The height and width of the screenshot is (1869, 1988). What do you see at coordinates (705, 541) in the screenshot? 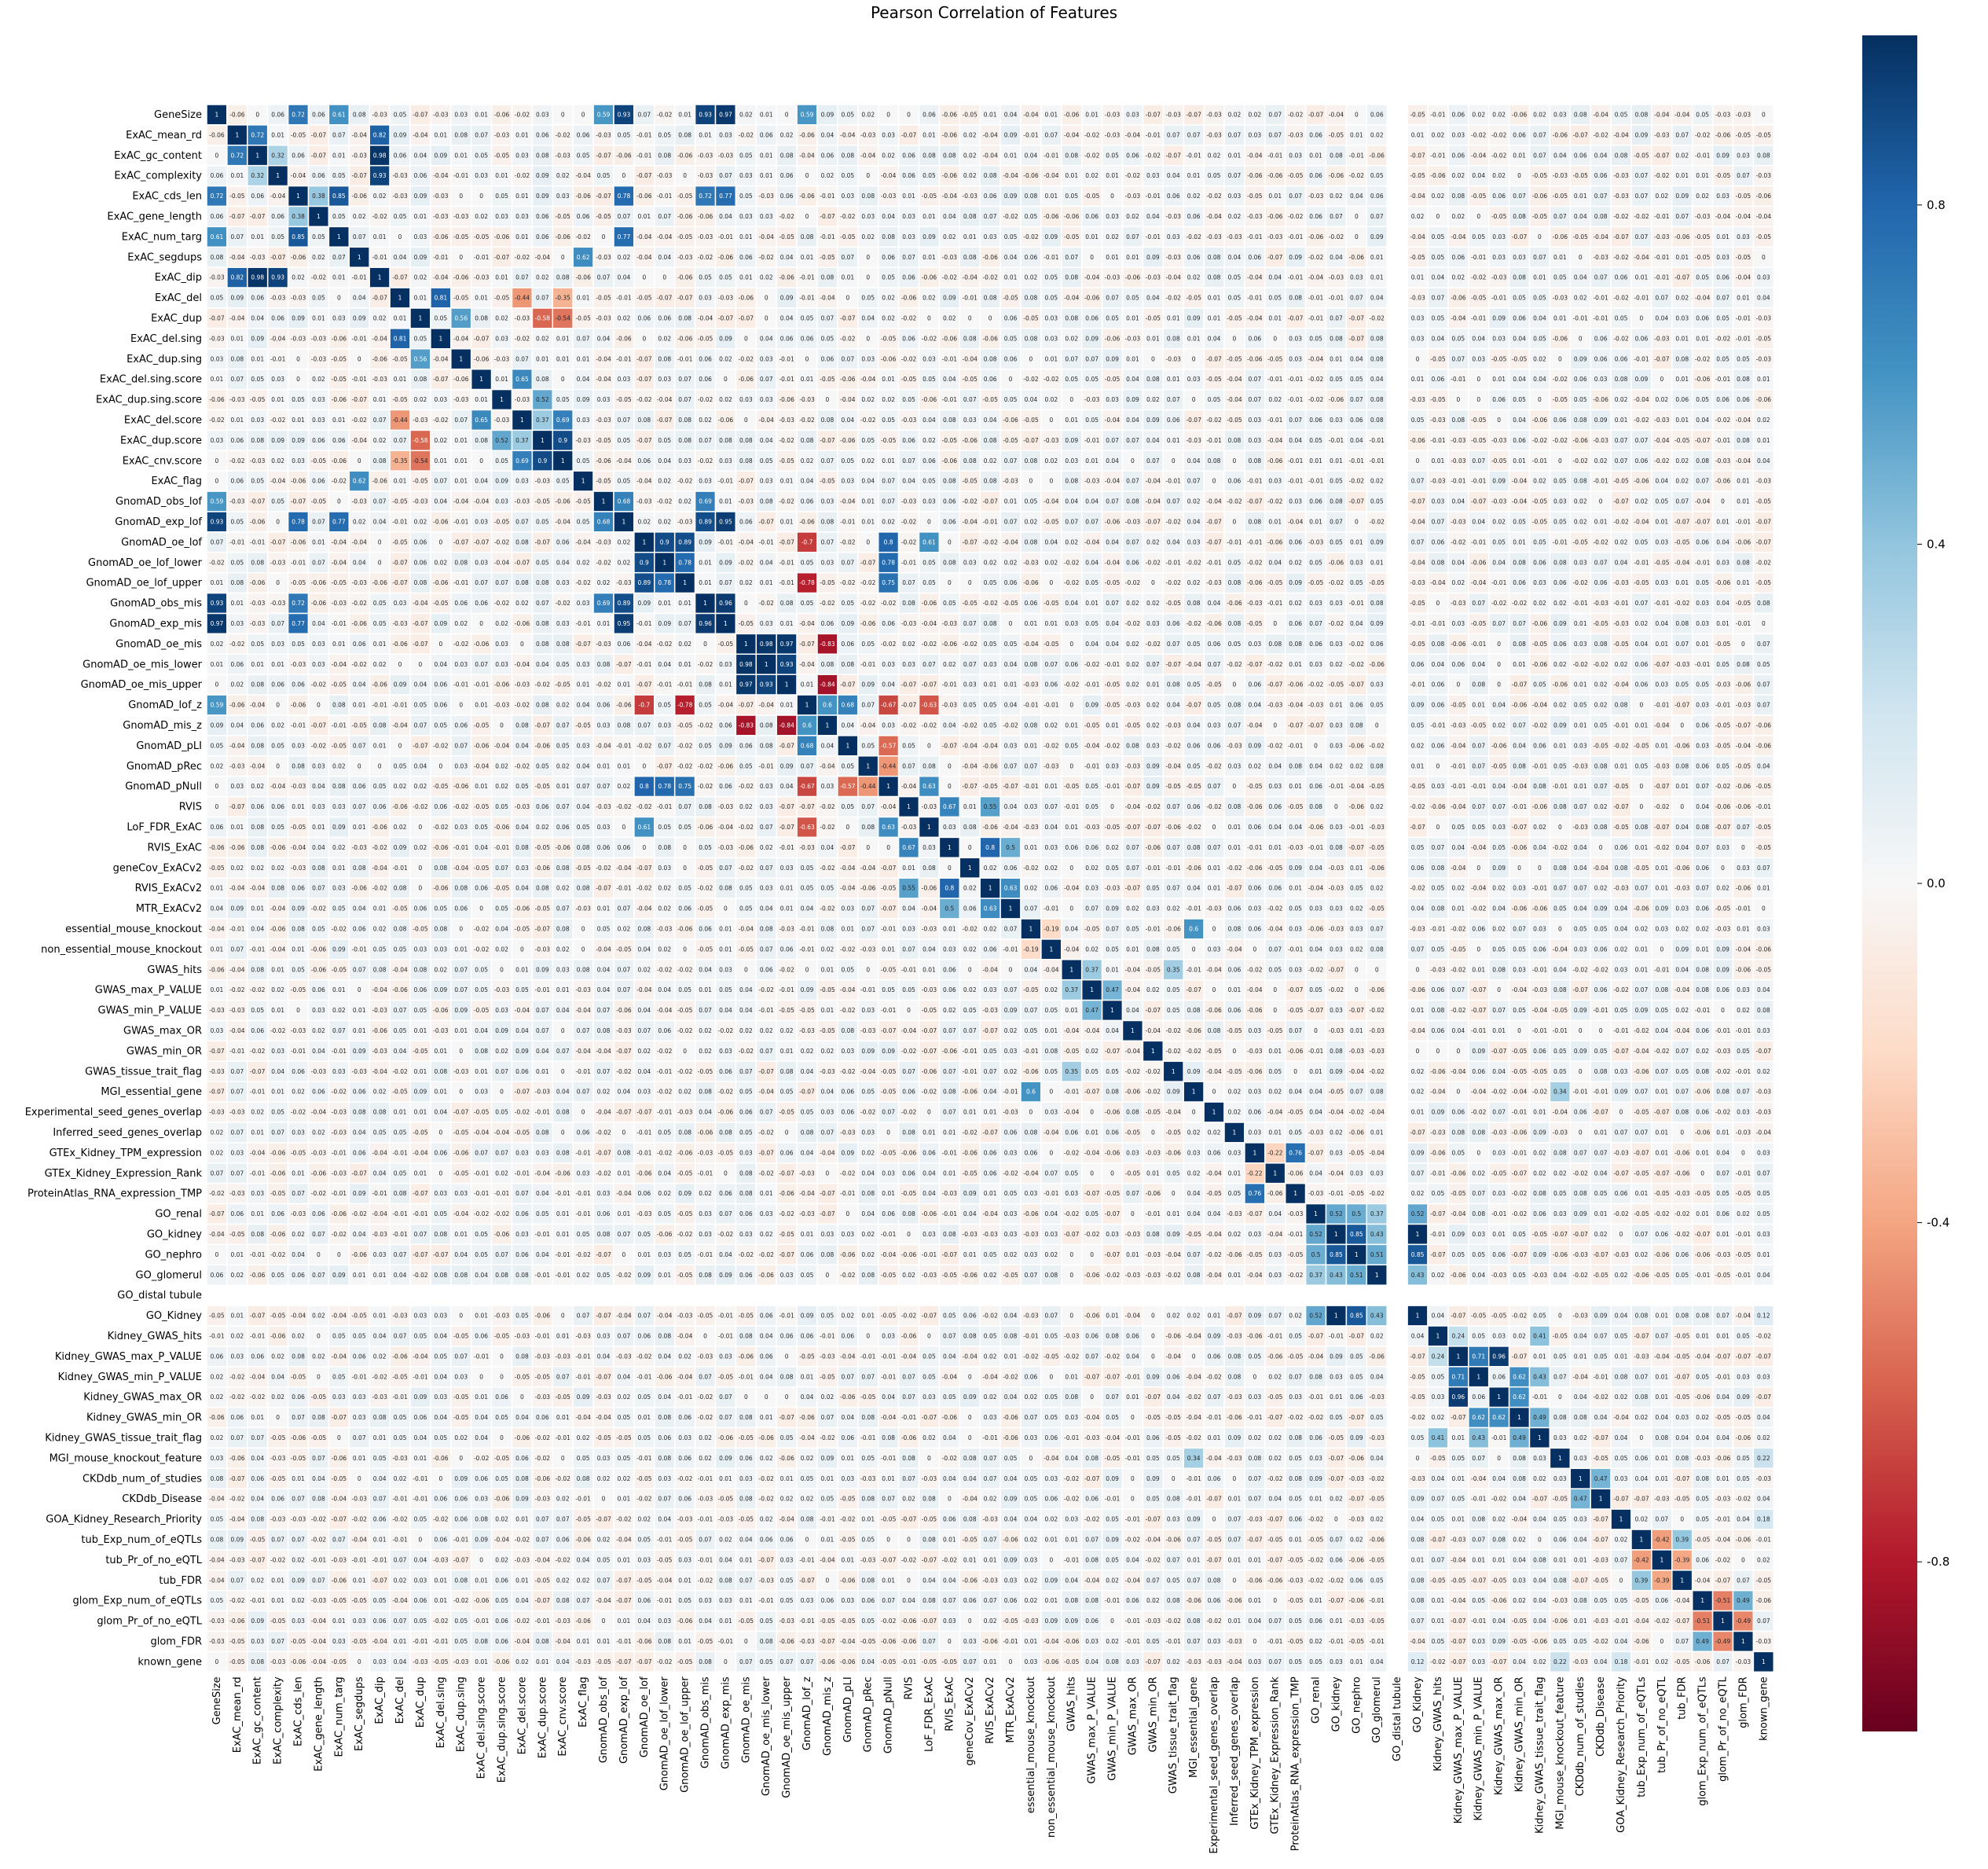
I see `cell-value-label: 0.09` at bounding box center [705, 541].